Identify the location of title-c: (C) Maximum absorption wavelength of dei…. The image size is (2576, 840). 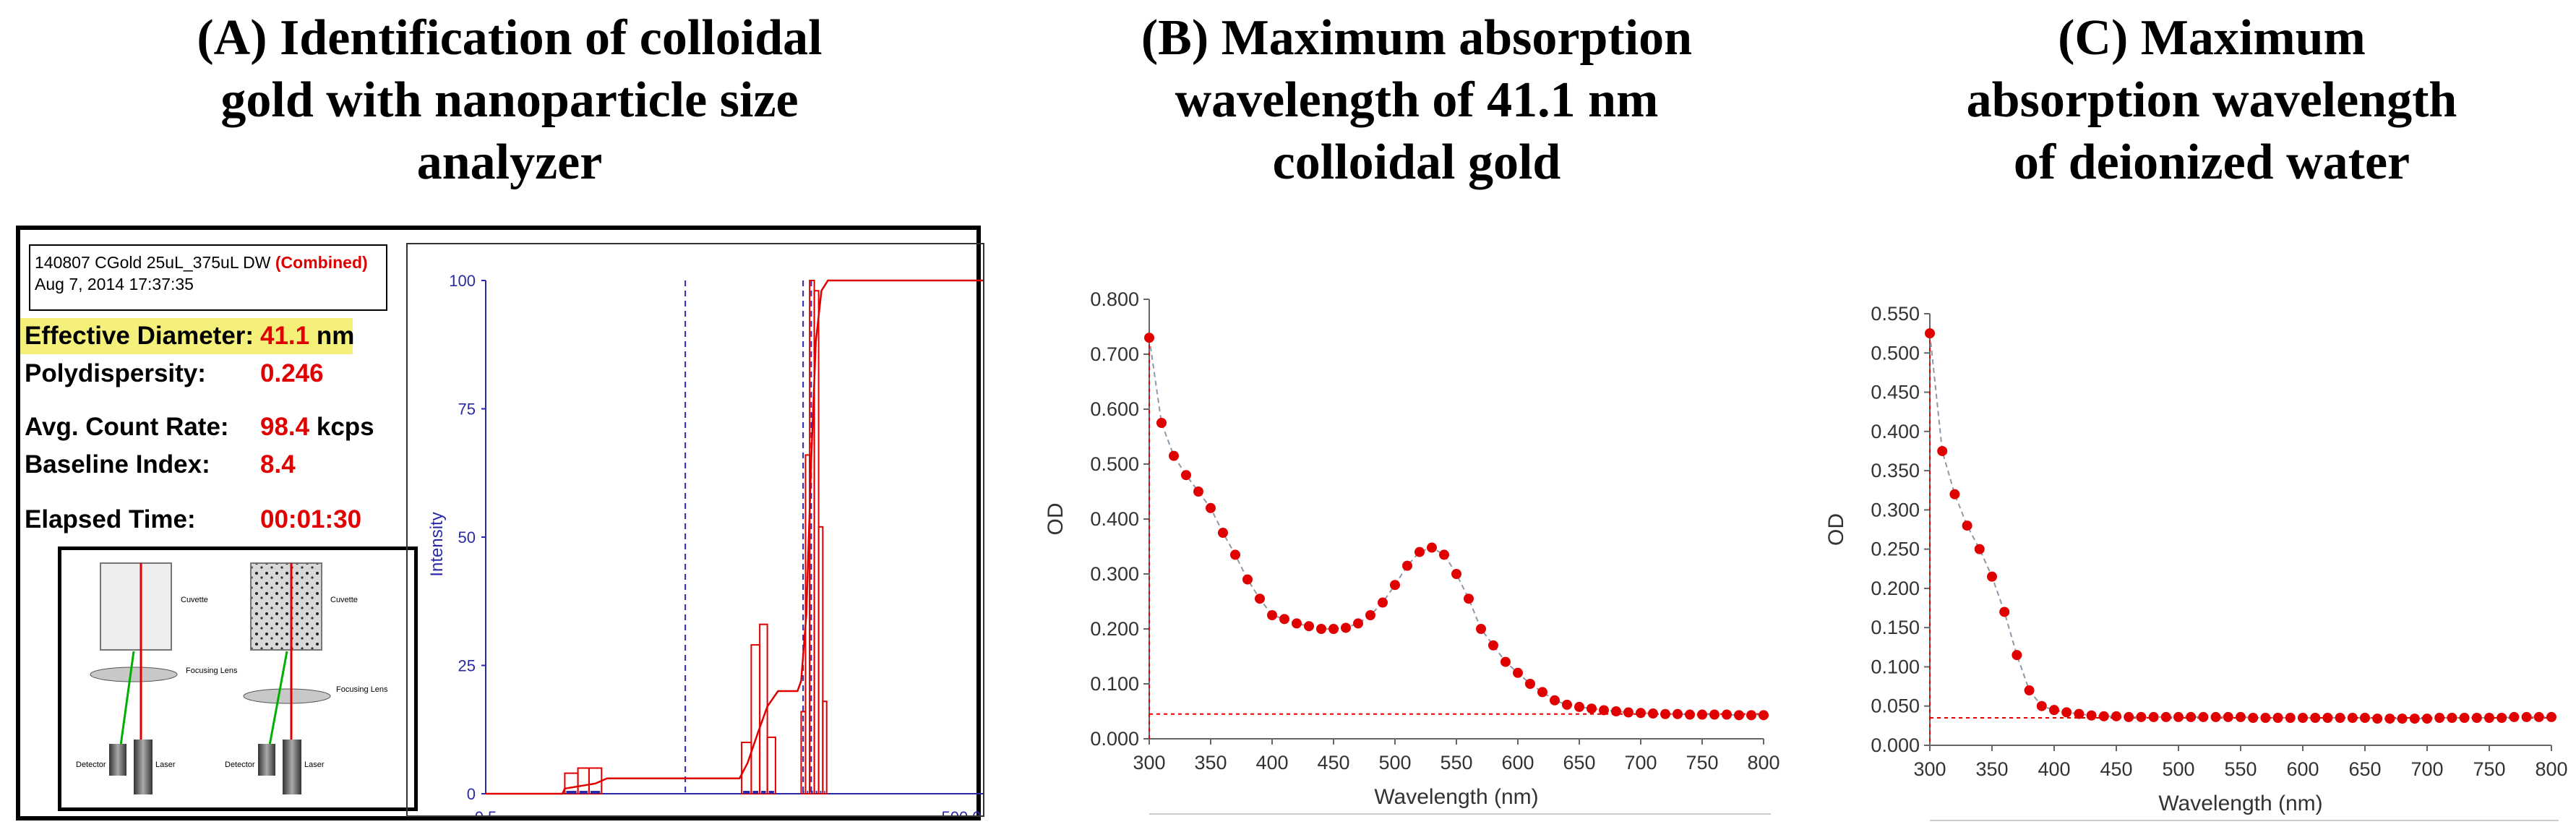
(2211, 100).